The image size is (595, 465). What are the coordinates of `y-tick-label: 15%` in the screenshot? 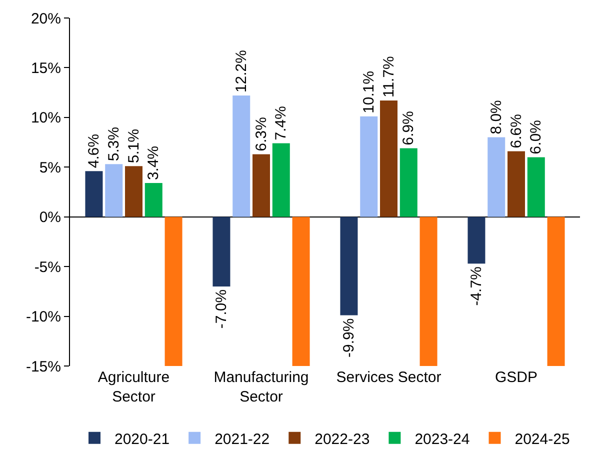 It's located at (45, 68).